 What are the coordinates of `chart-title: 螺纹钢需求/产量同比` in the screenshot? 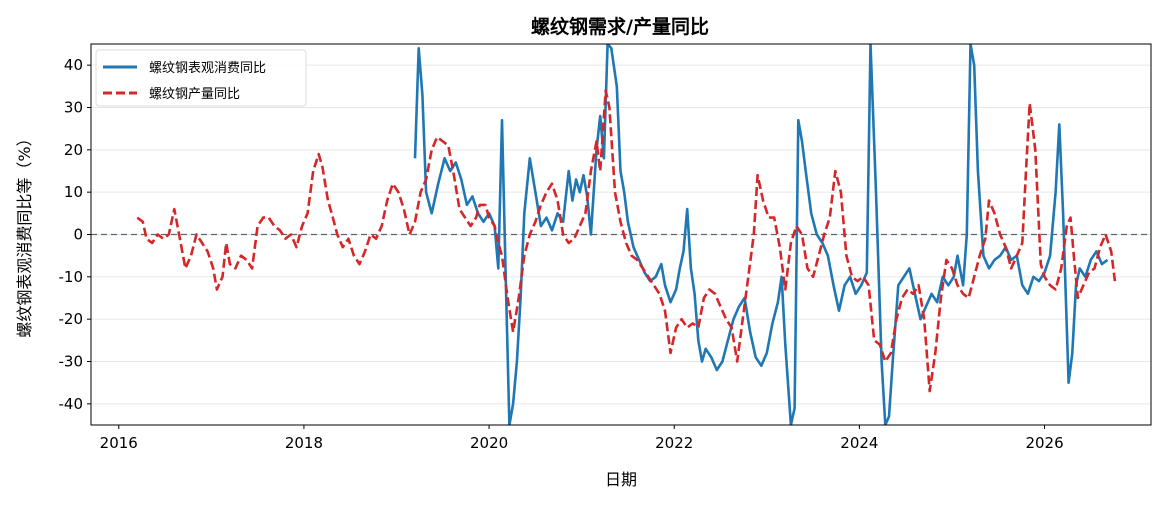 It's located at (620, 26).